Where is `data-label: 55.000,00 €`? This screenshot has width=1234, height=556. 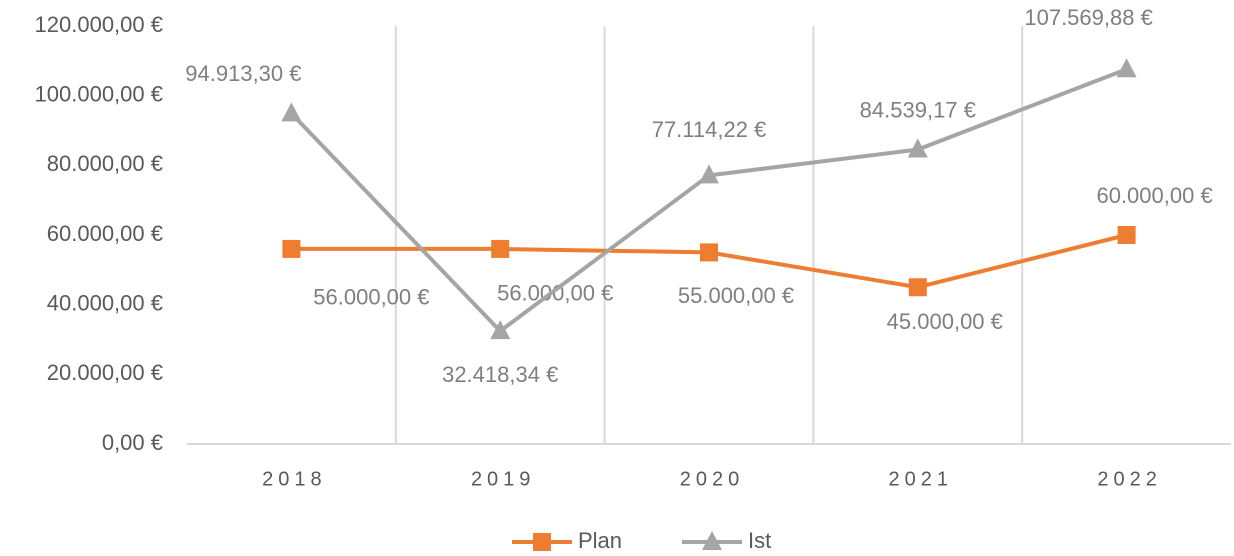 data-label: 55.000,00 € is located at coordinates (736, 295).